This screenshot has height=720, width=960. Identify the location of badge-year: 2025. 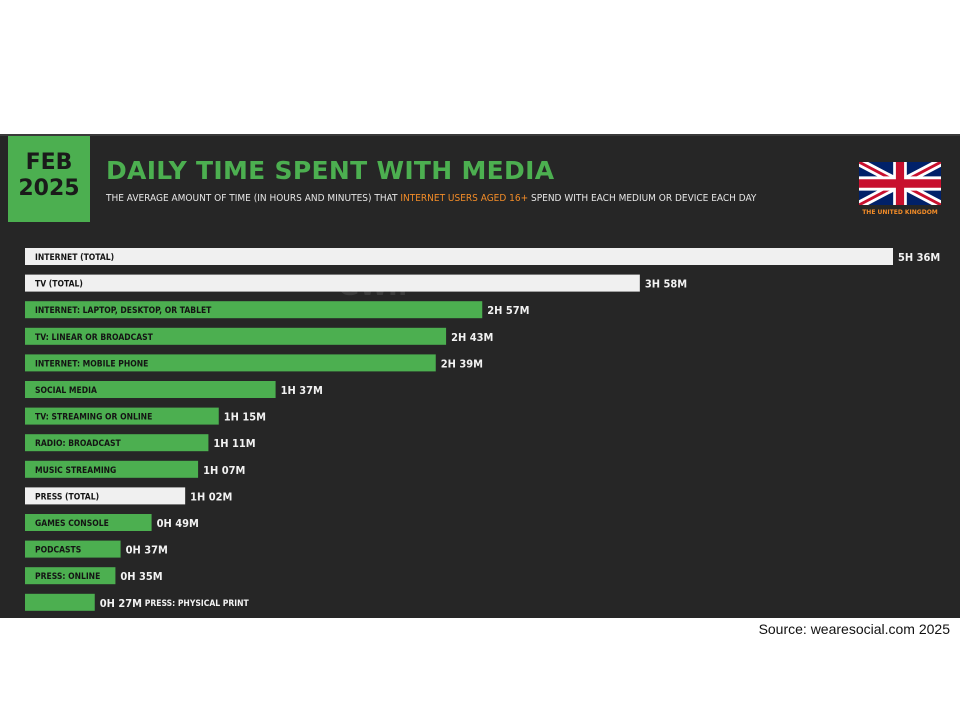
(49, 188).